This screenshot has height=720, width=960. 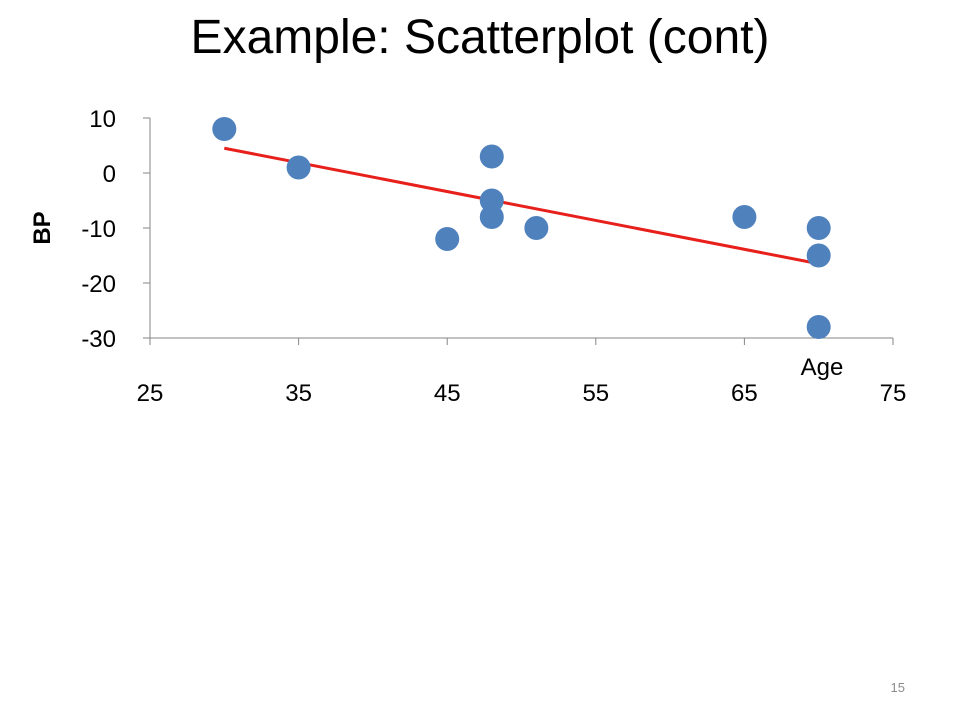 I want to click on slide-title: Example: Scatterplot (cont), so click(x=480, y=37).